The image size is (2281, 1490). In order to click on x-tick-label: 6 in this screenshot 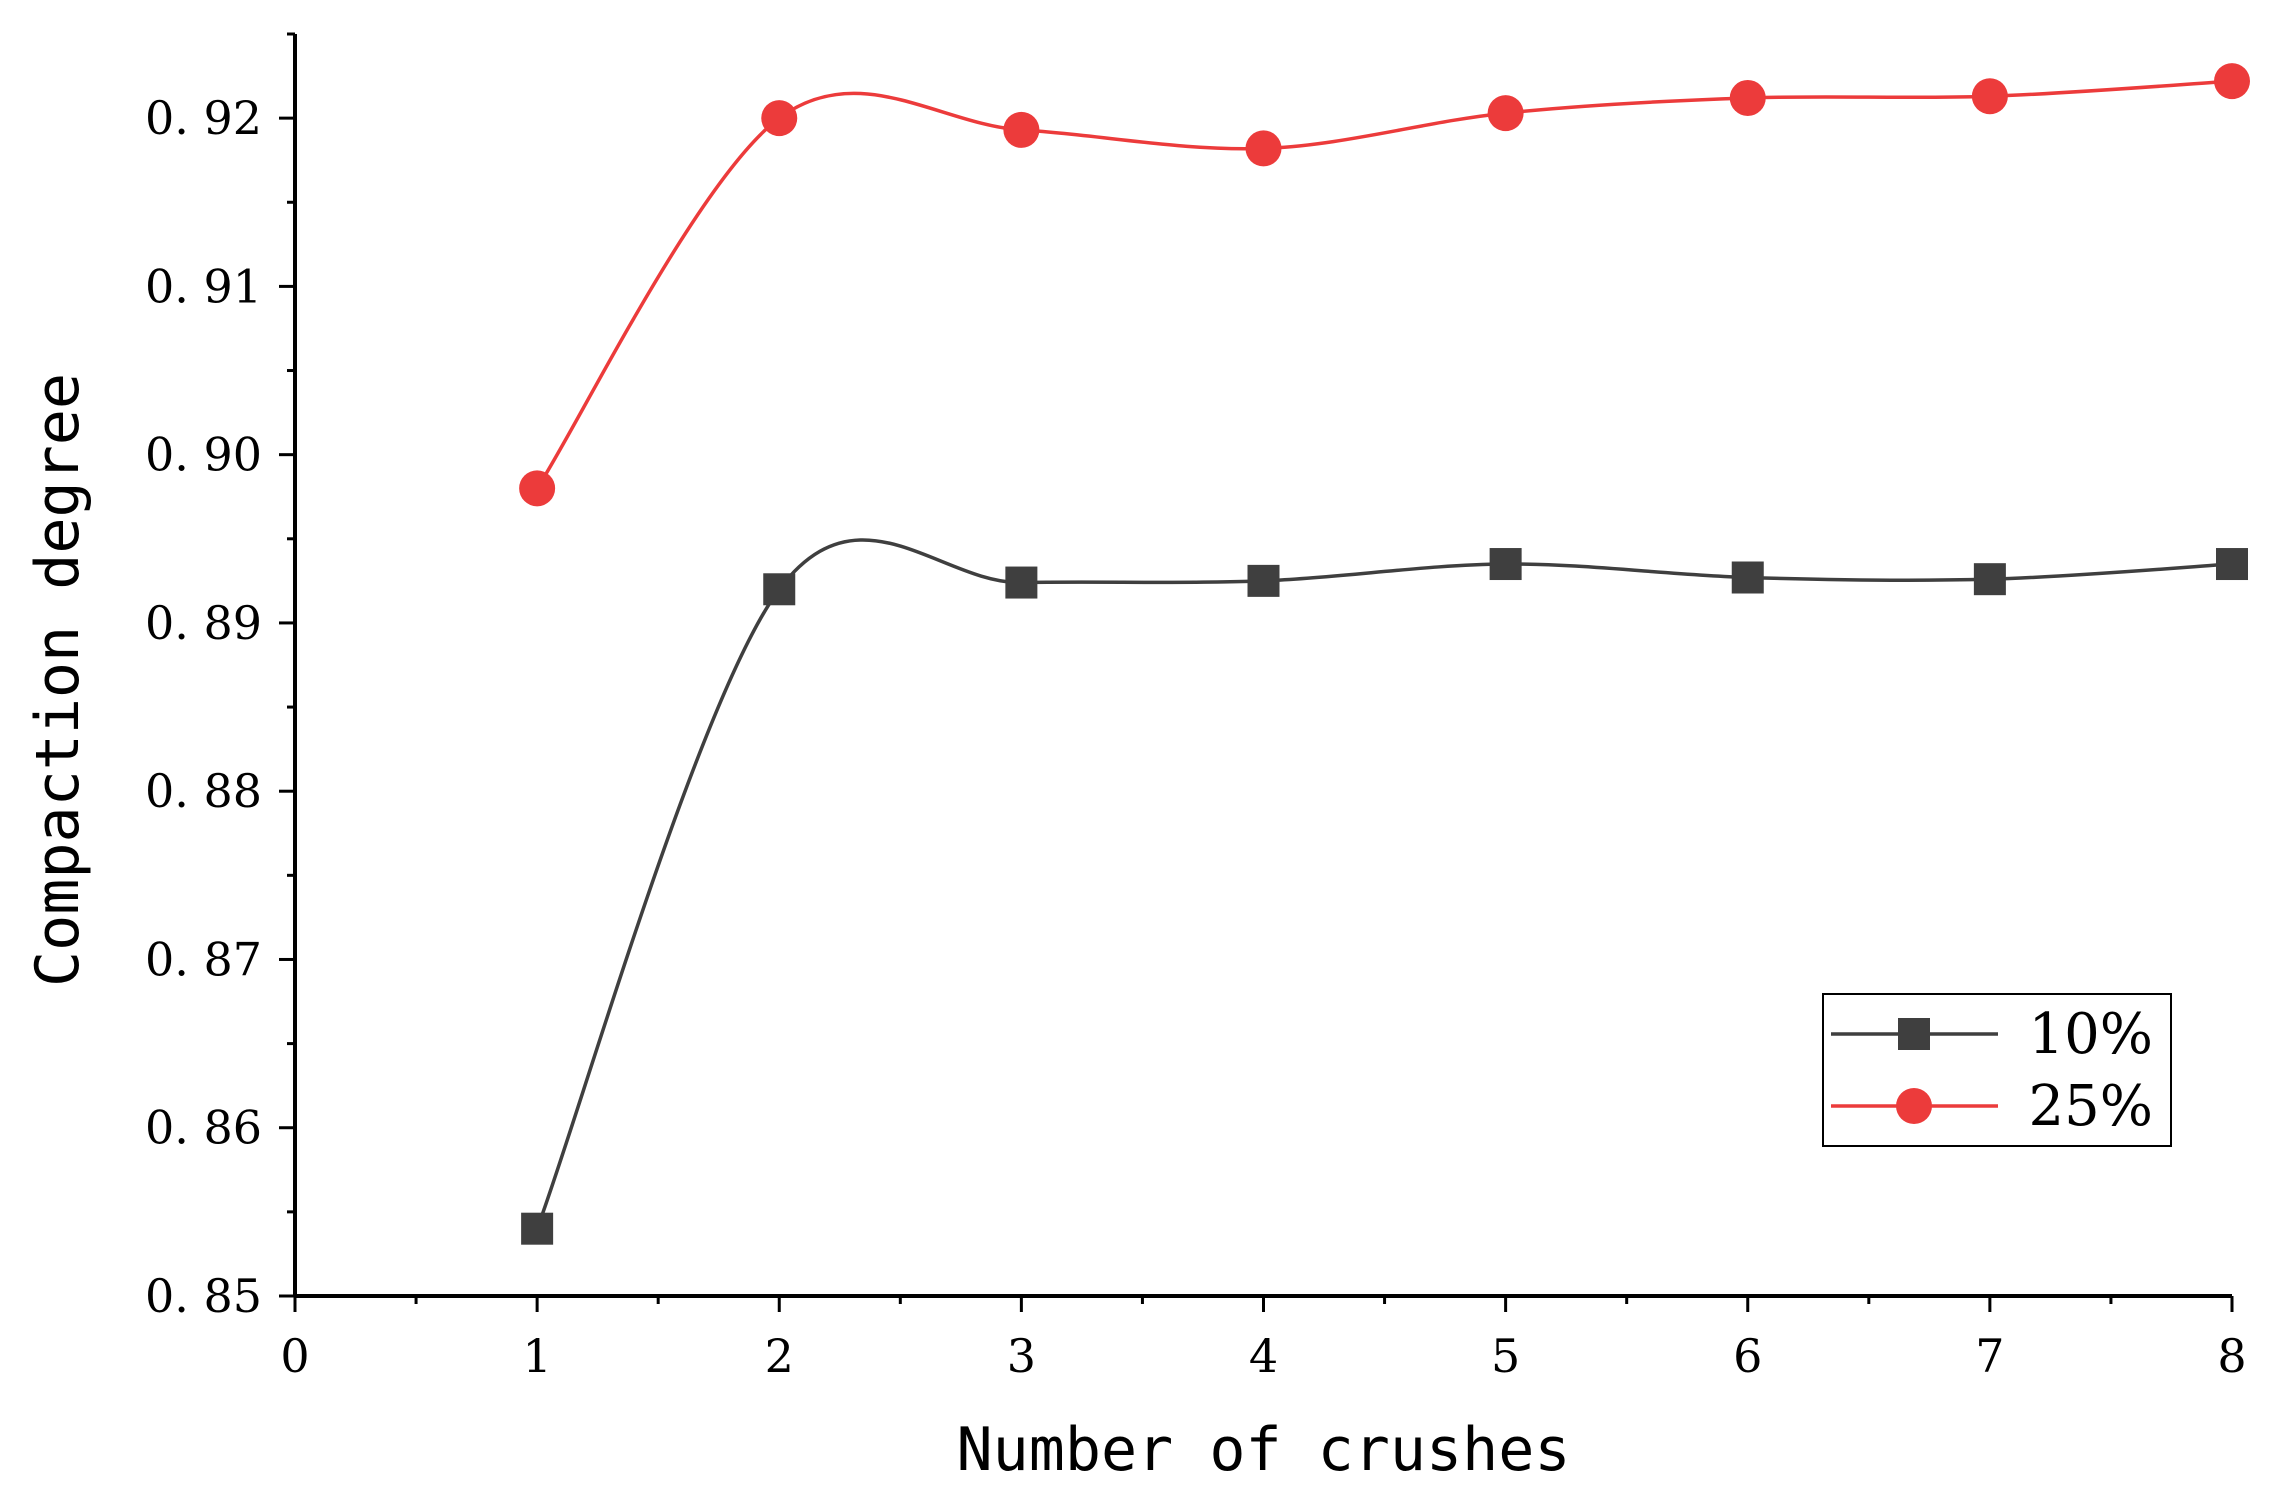, I will do `click(1747, 1356)`.